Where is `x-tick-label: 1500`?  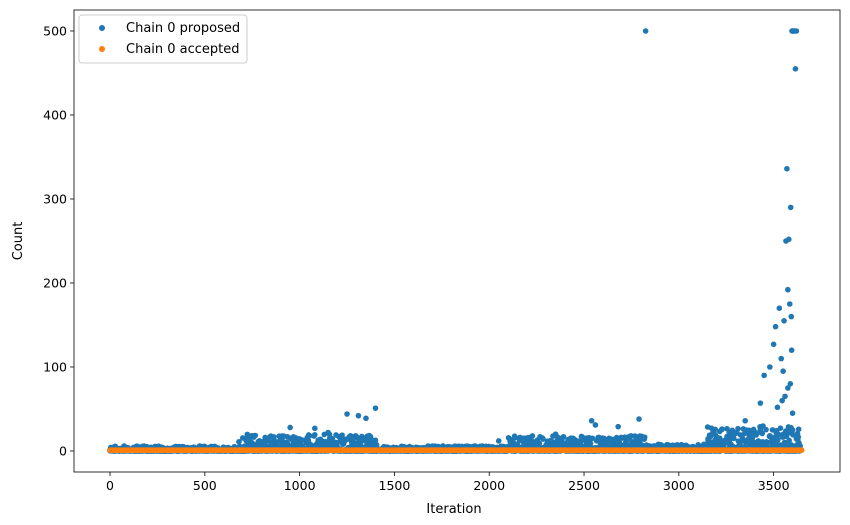 x-tick-label: 1500 is located at coordinates (395, 485).